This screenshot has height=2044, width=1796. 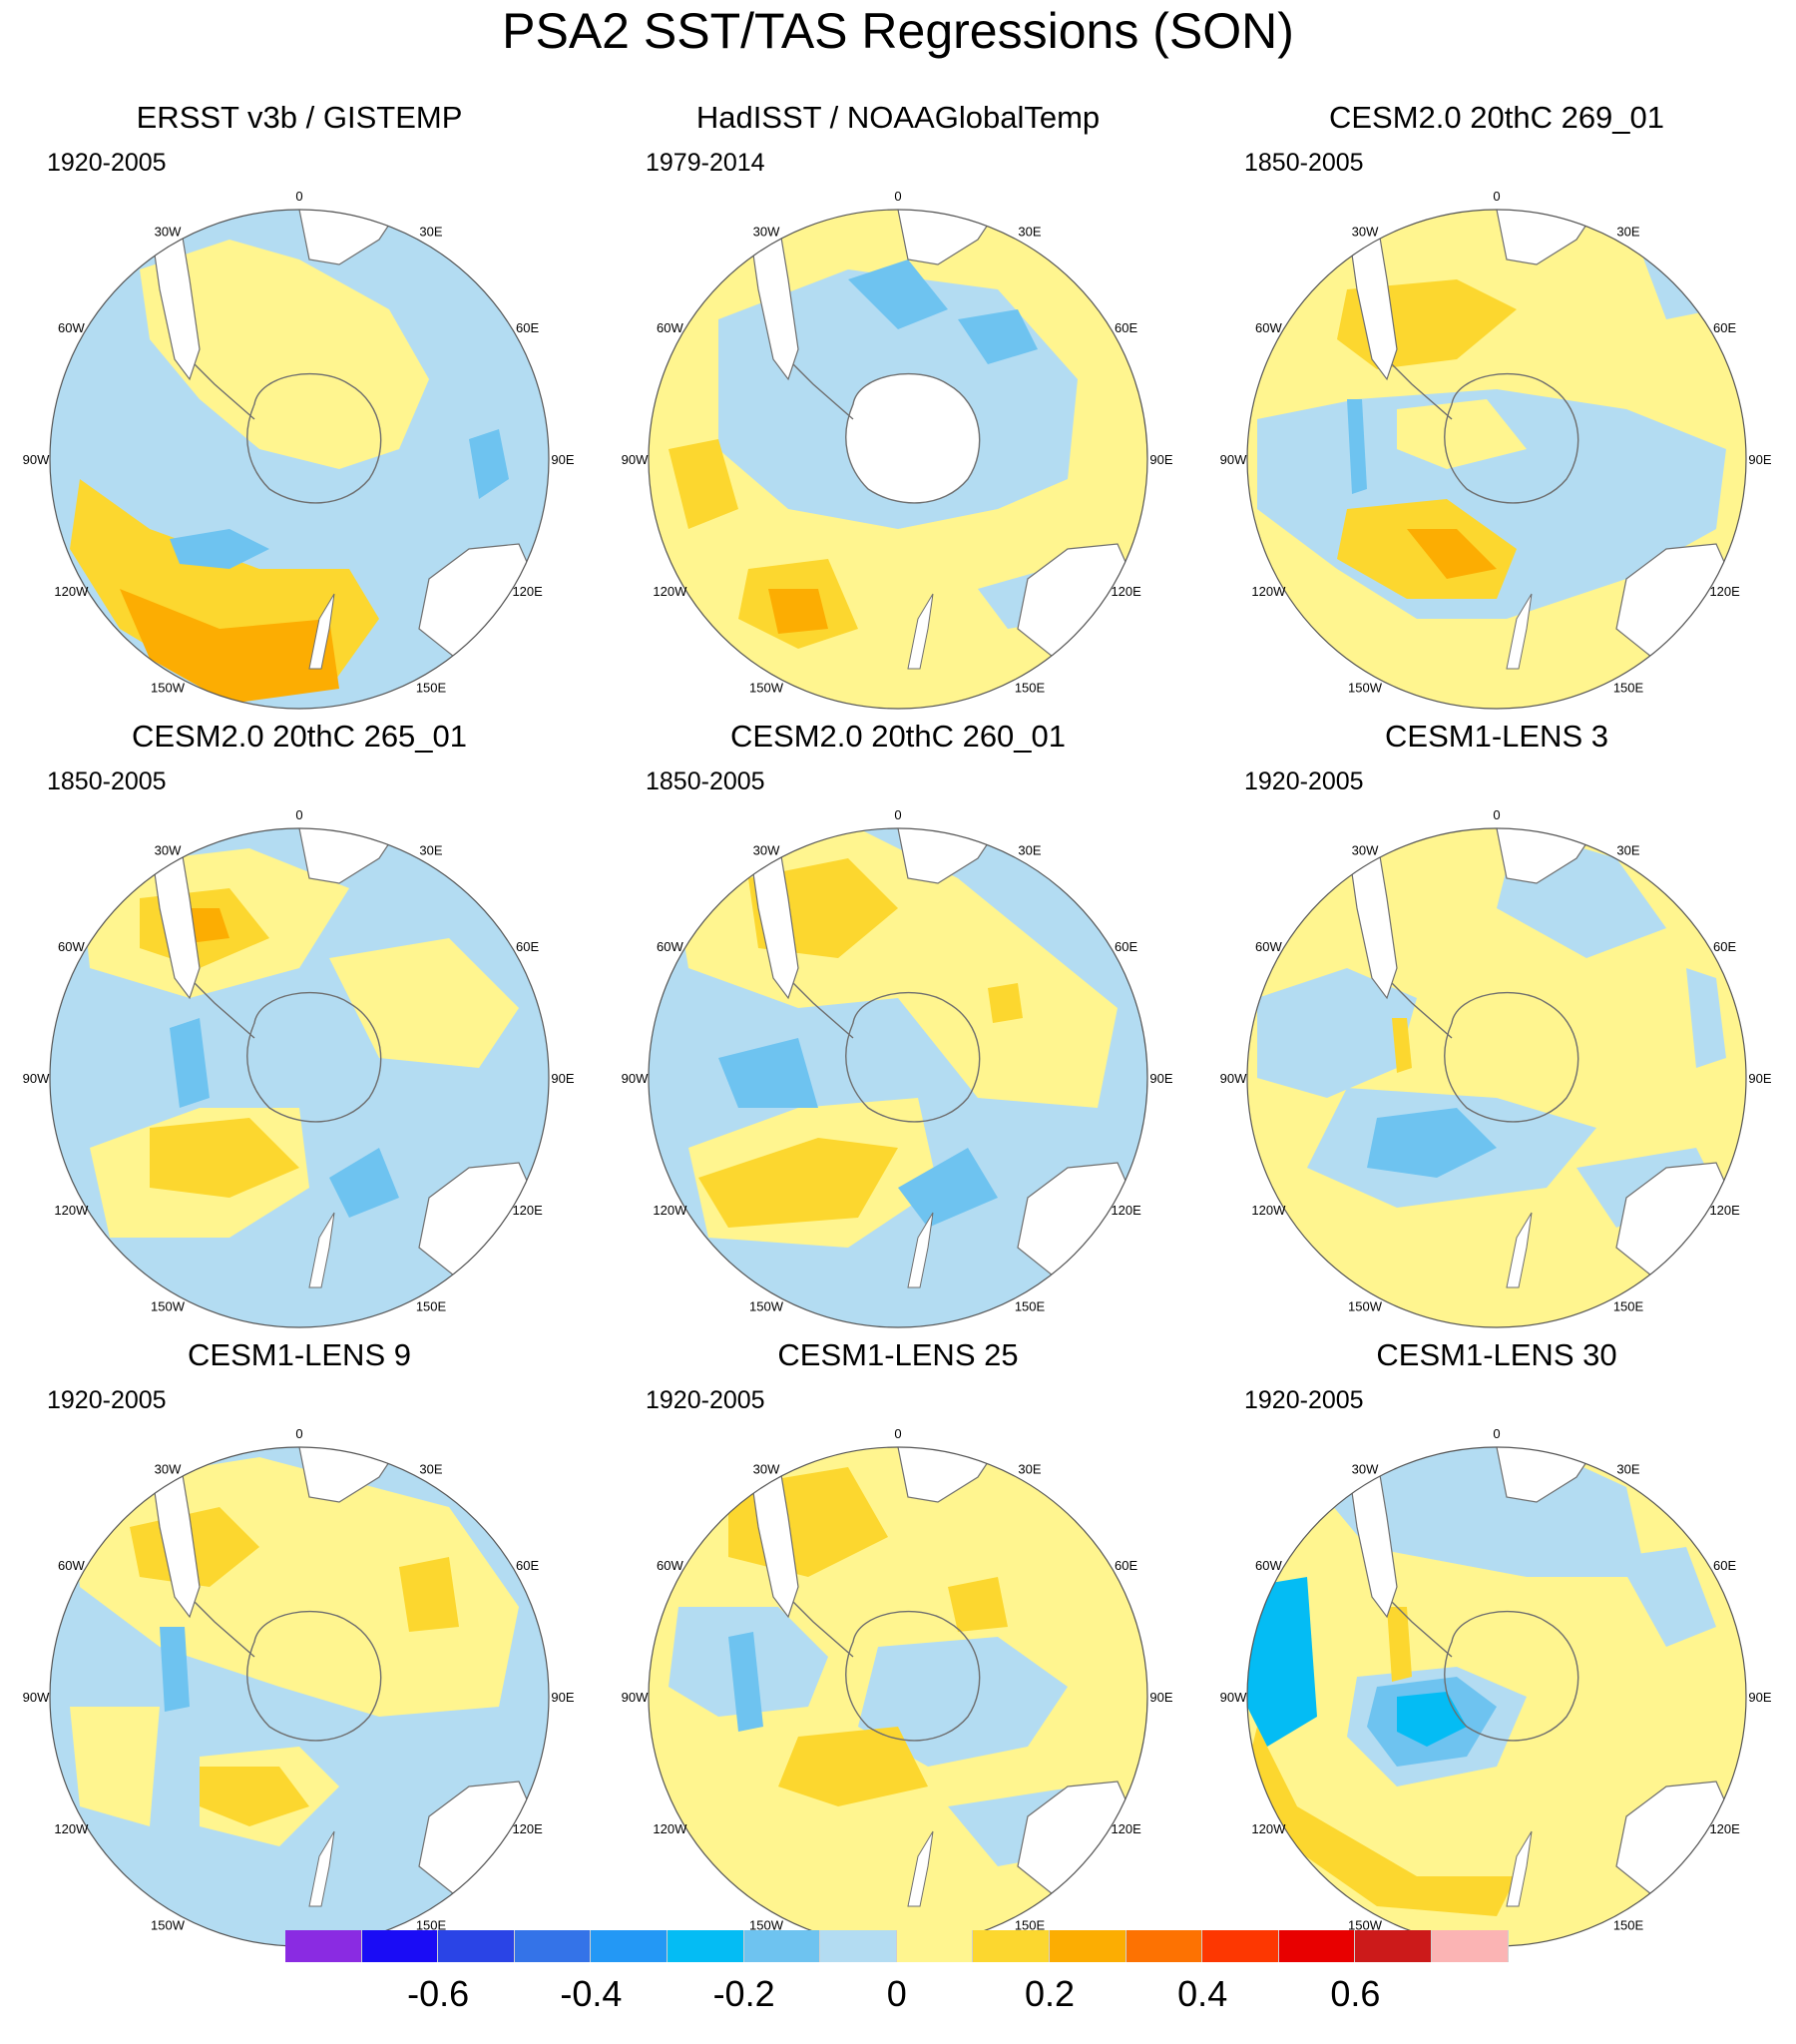 I want to click on longitude-label: 120W, so click(x=1268, y=1210).